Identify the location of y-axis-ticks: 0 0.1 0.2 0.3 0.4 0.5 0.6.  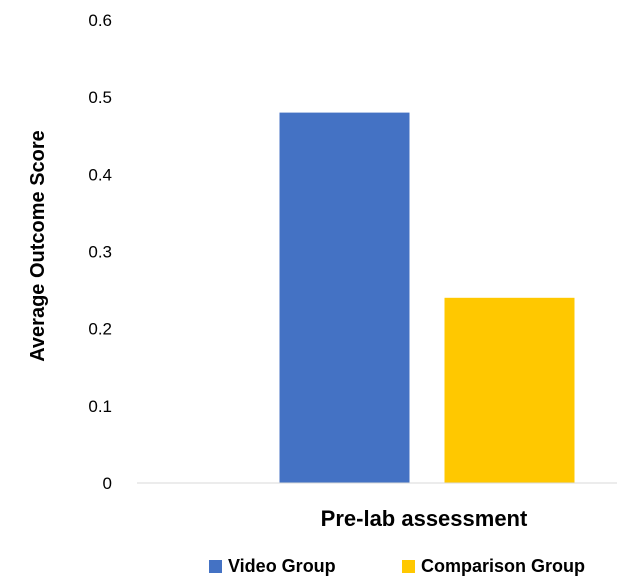
(100, 252).